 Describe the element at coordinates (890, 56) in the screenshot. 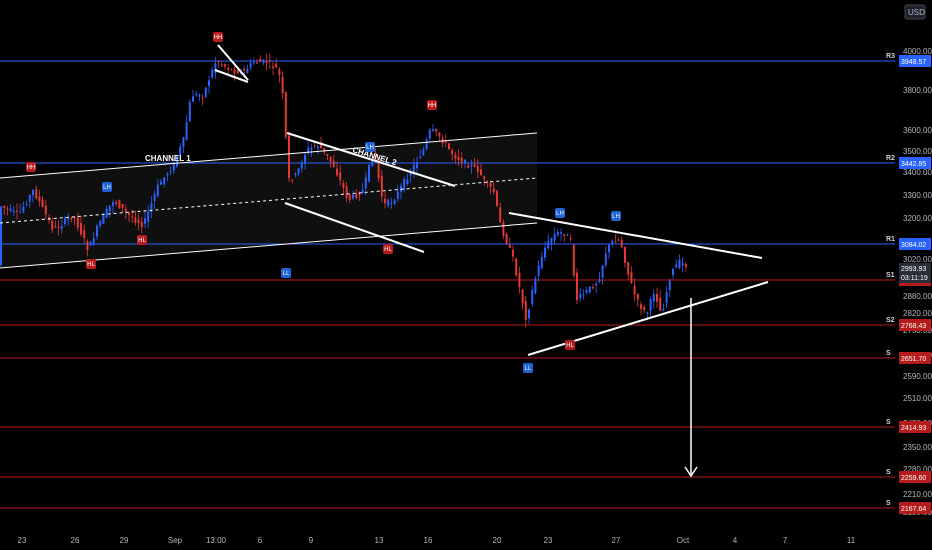

I see `level-name: R3` at that location.